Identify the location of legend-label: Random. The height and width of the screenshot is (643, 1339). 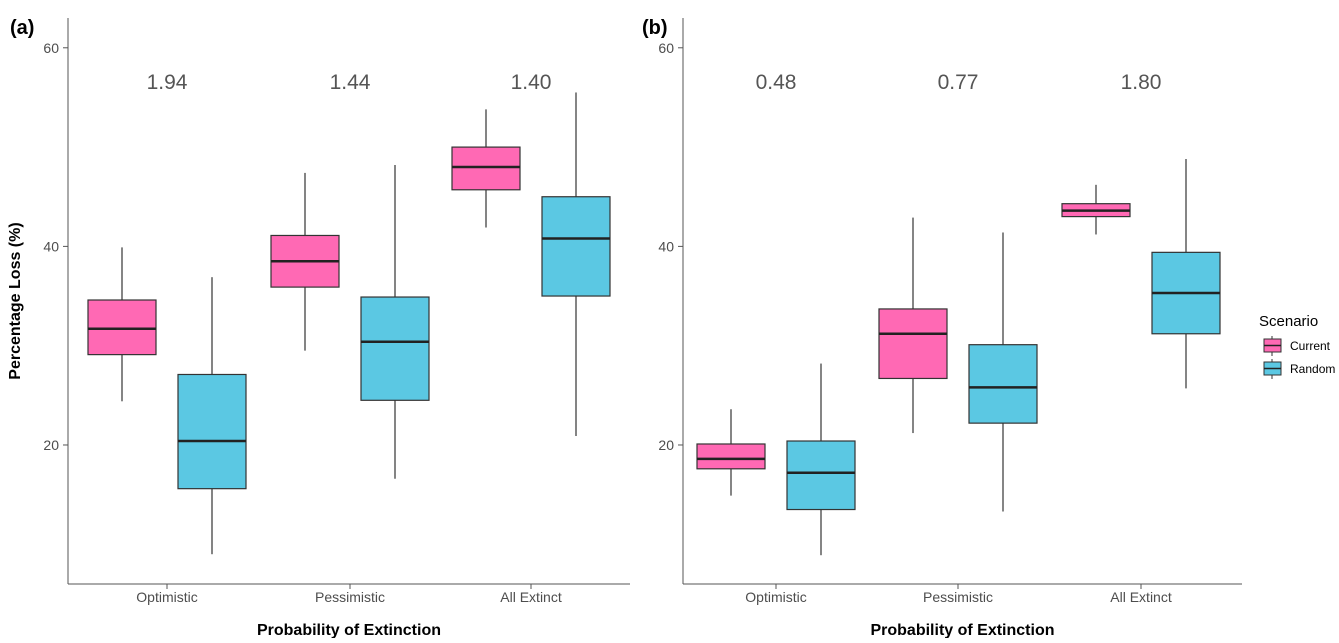
(1312, 369).